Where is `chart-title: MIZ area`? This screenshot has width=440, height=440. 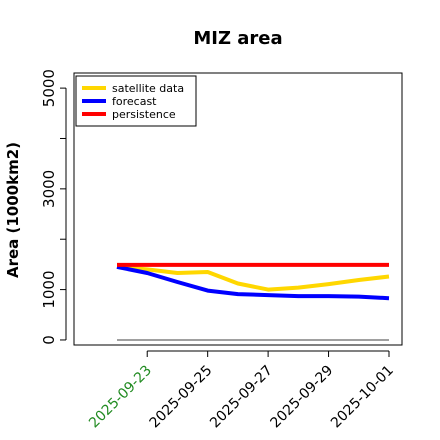 chart-title: MIZ area is located at coordinates (237, 38).